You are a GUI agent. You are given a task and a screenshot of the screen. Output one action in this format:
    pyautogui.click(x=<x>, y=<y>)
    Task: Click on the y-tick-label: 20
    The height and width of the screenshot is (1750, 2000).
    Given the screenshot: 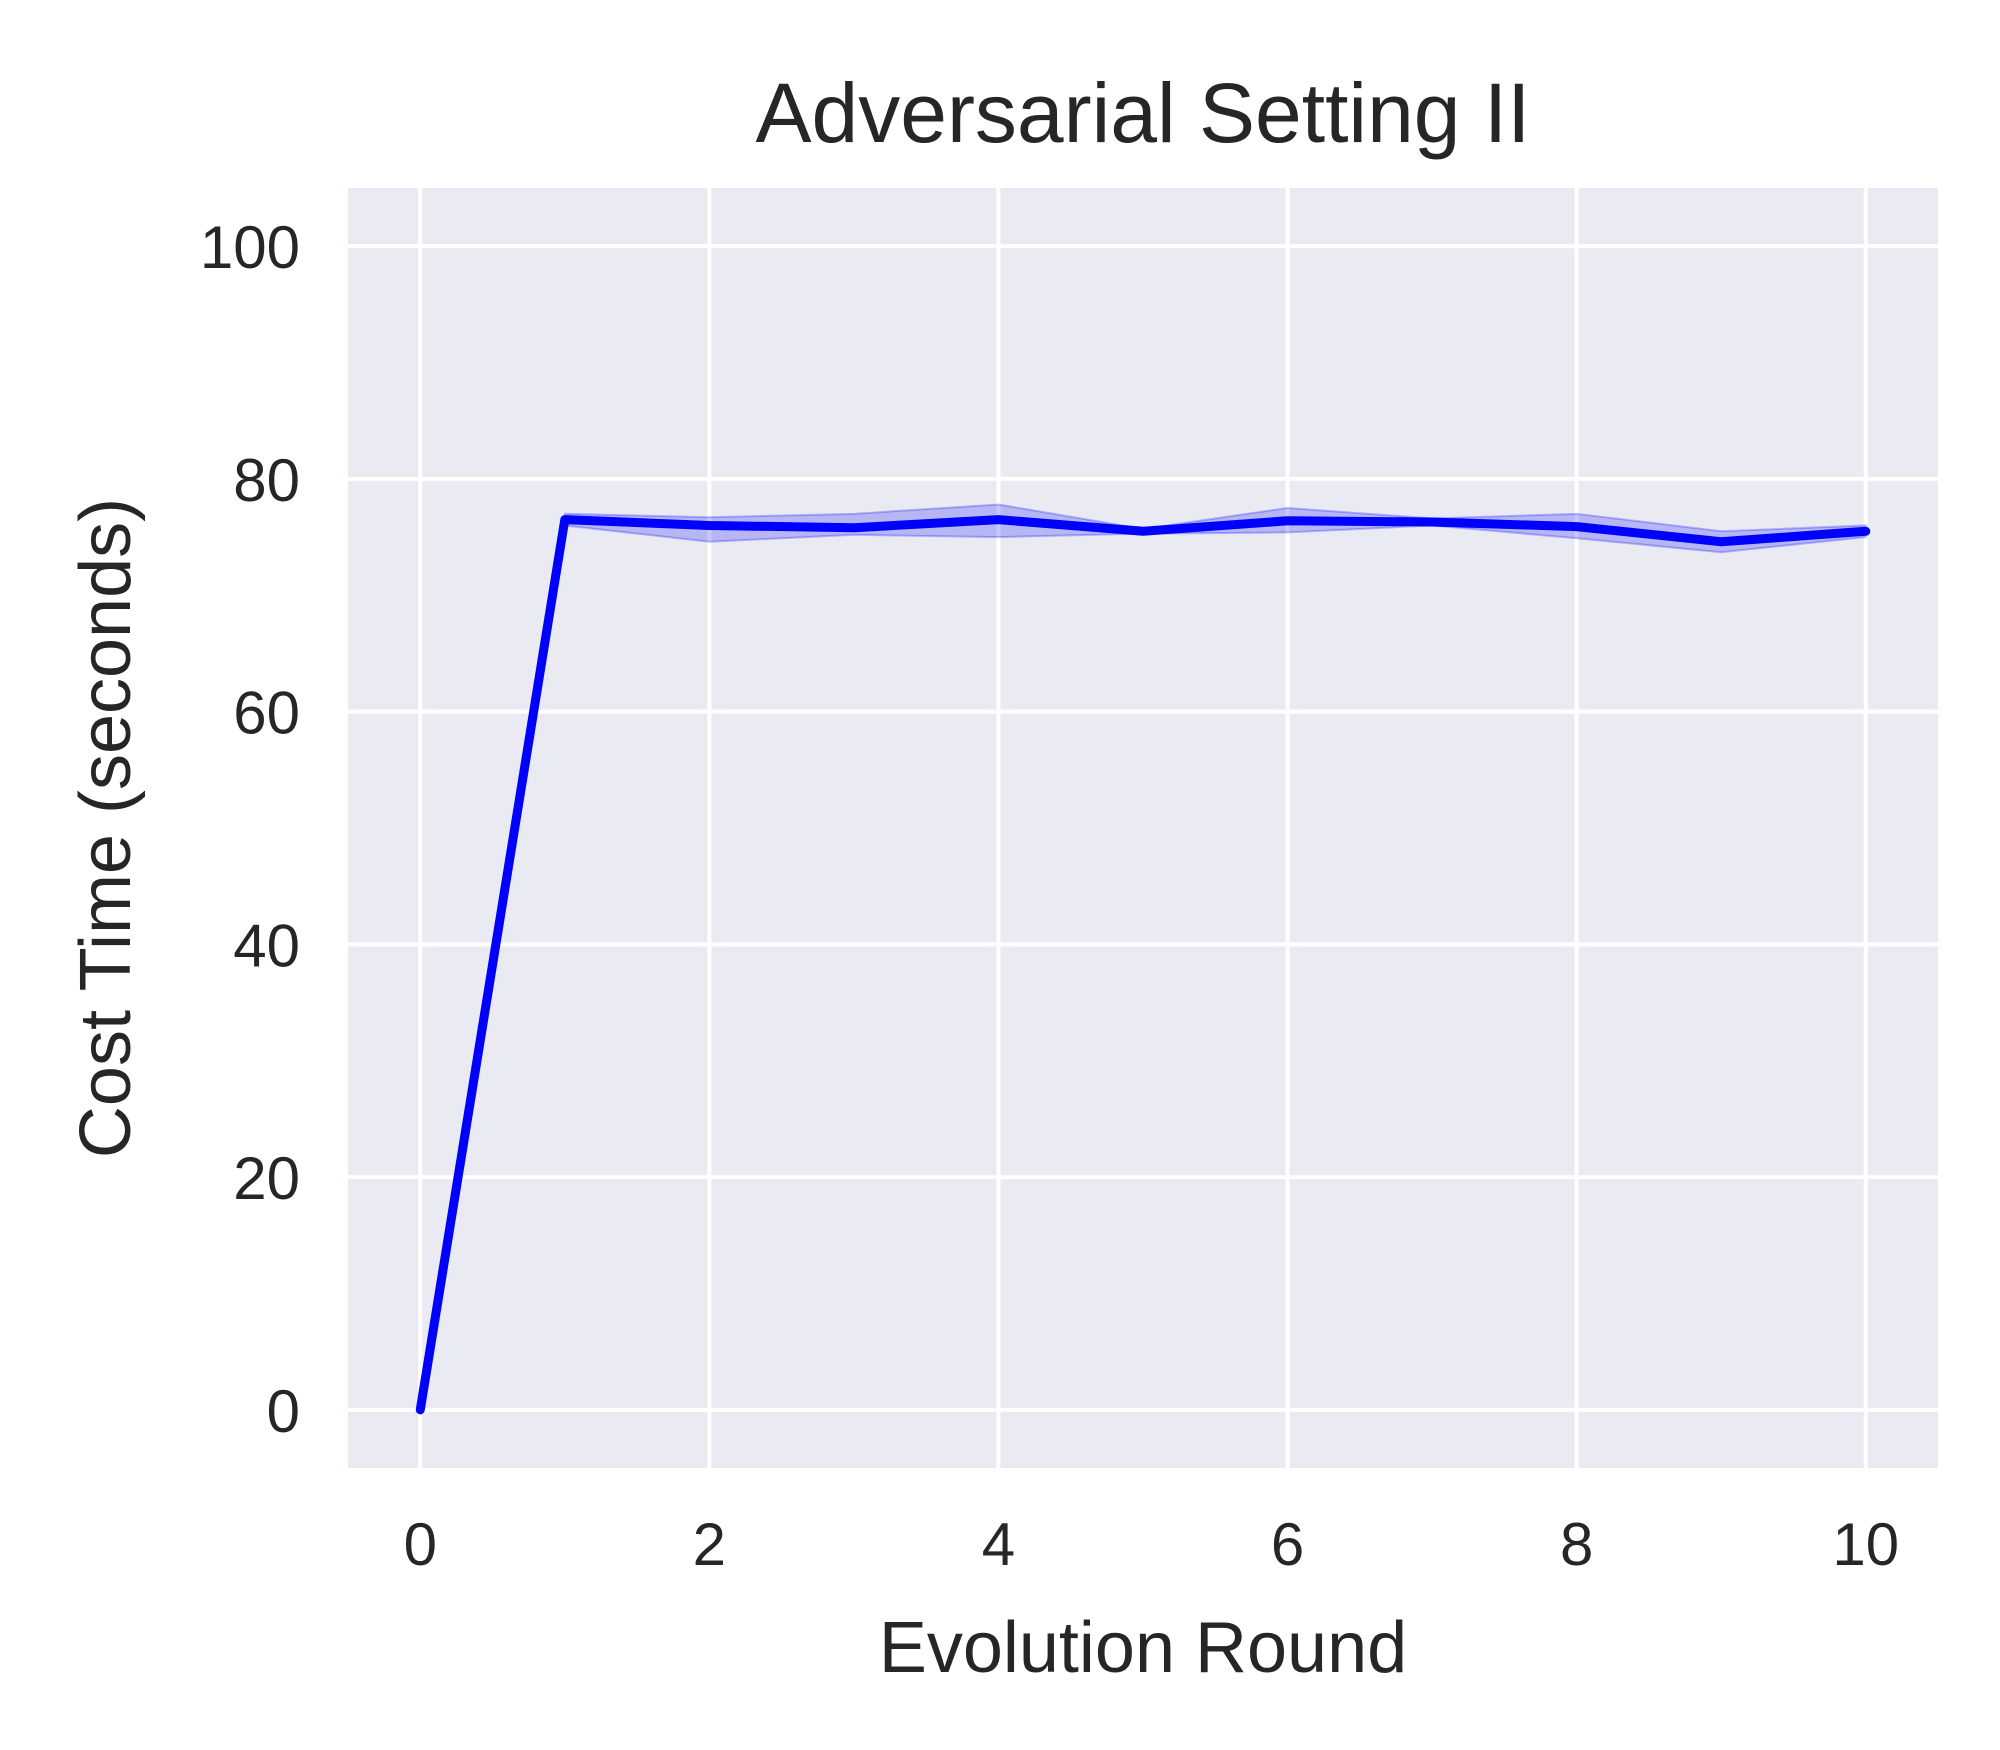 What is the action you would take?
    pyautogui.click(x=266, y=1178)
    